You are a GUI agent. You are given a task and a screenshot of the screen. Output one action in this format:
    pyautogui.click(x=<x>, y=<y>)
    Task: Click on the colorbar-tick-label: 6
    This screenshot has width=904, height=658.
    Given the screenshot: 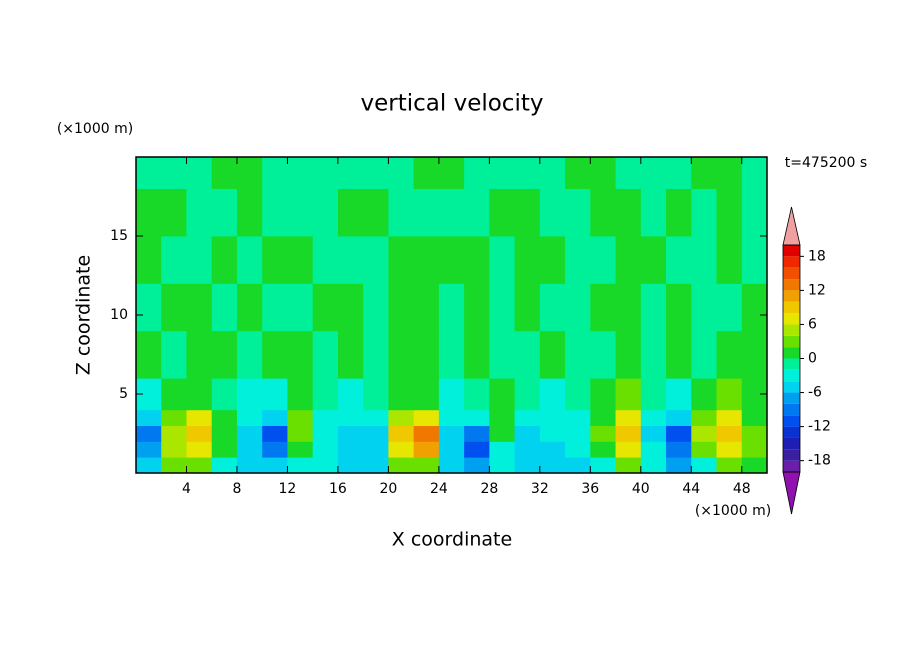 What is the action you would take?
    pyautogui.click(x=812, y=324)
    